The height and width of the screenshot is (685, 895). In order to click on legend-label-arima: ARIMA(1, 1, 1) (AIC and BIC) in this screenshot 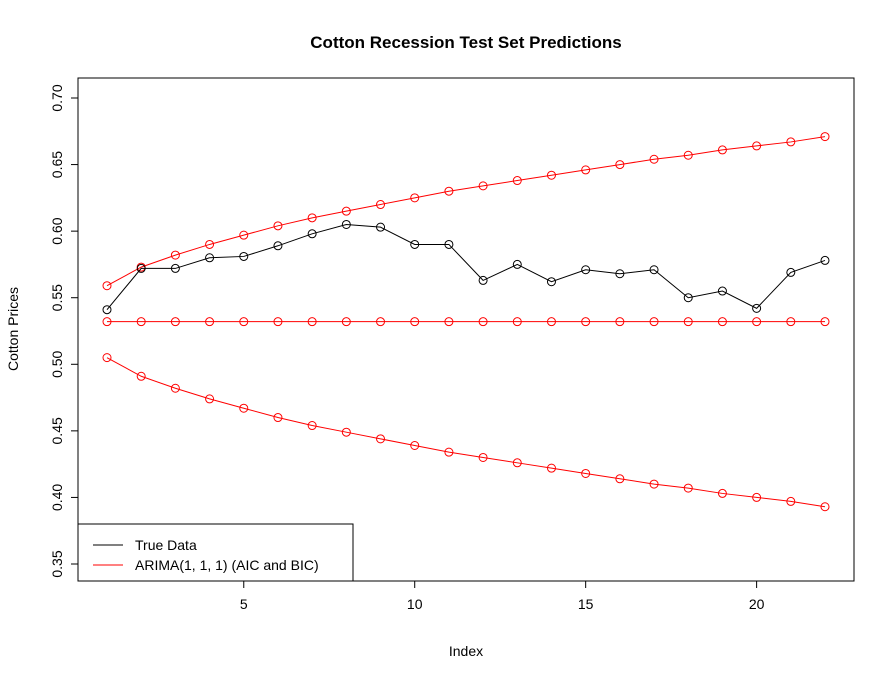, I will do `click(227, 565)`.